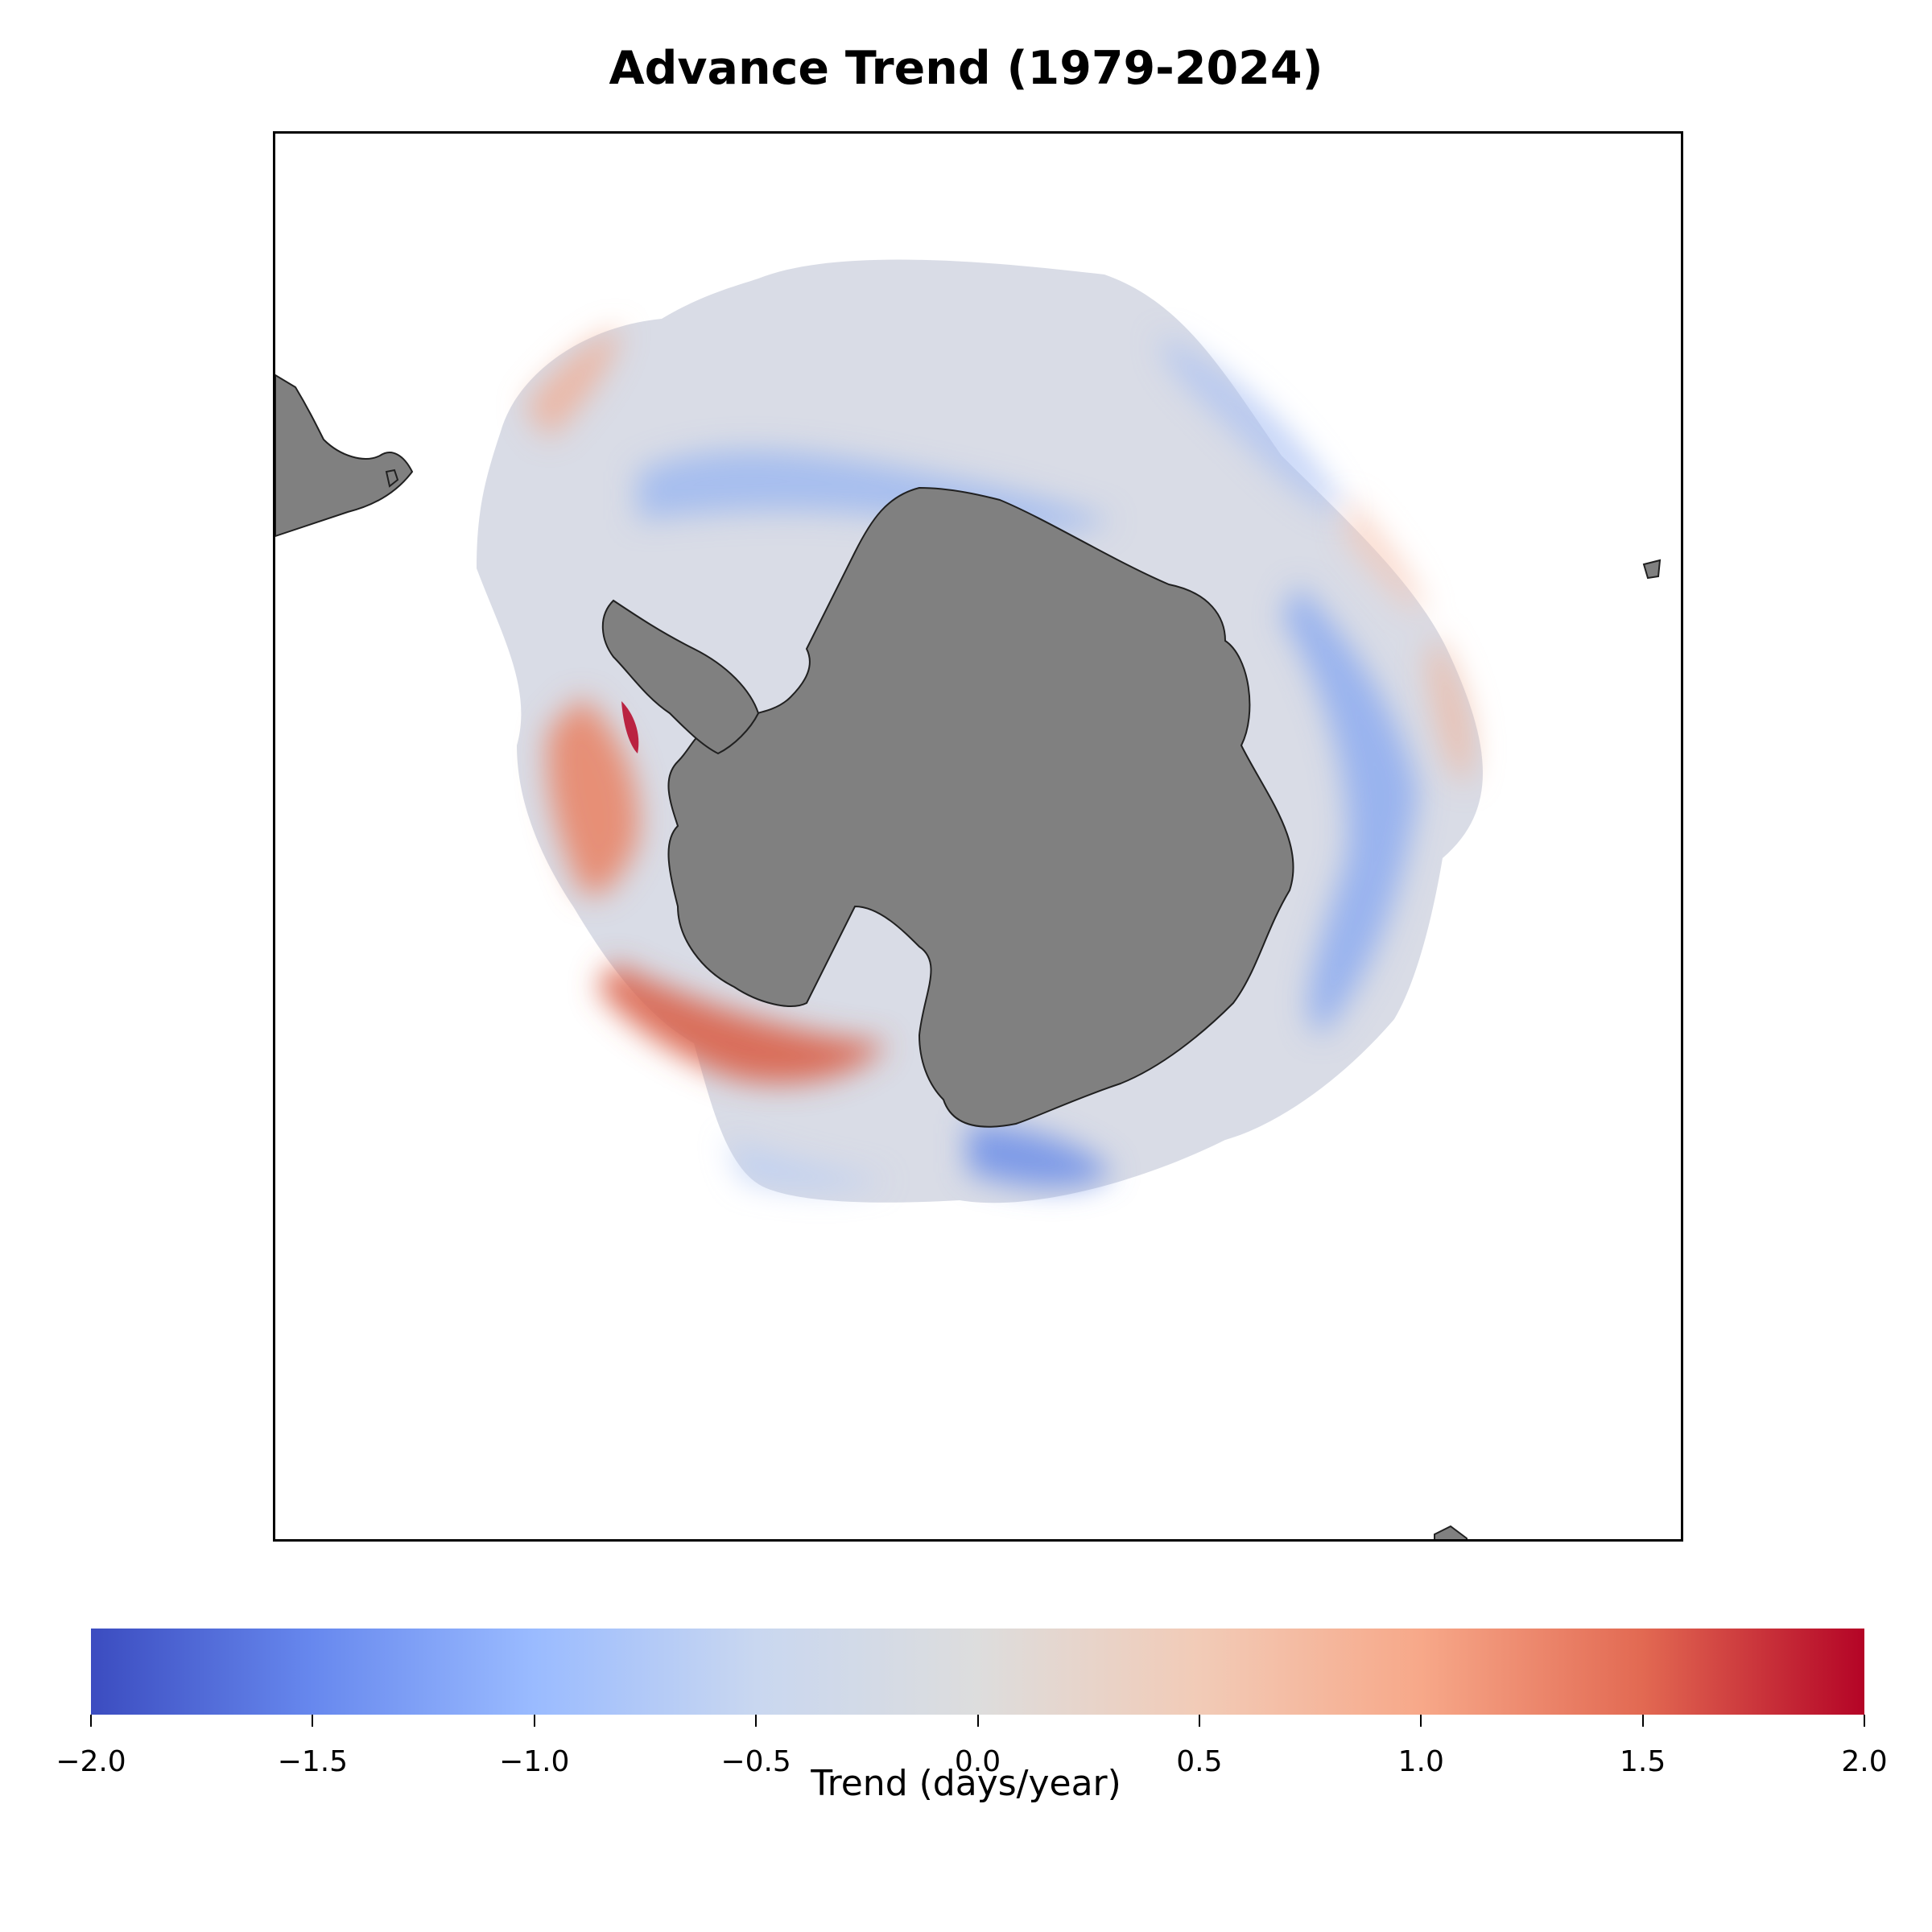  Describe the element at coordinates (1420, 1762) in the screenshot. I see `colorbar-tick-label: 1.0` at that location.